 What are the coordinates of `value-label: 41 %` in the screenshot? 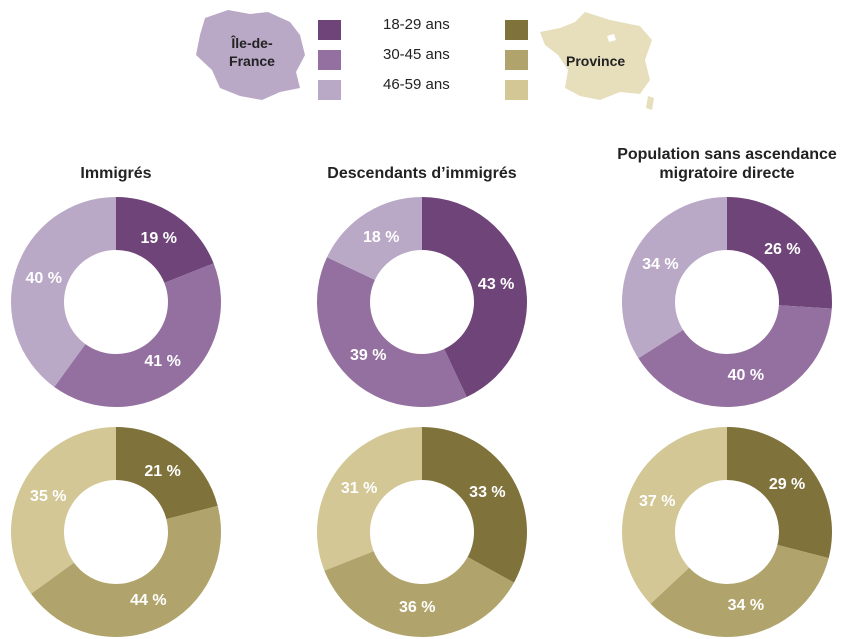 It's located at (162, 362).